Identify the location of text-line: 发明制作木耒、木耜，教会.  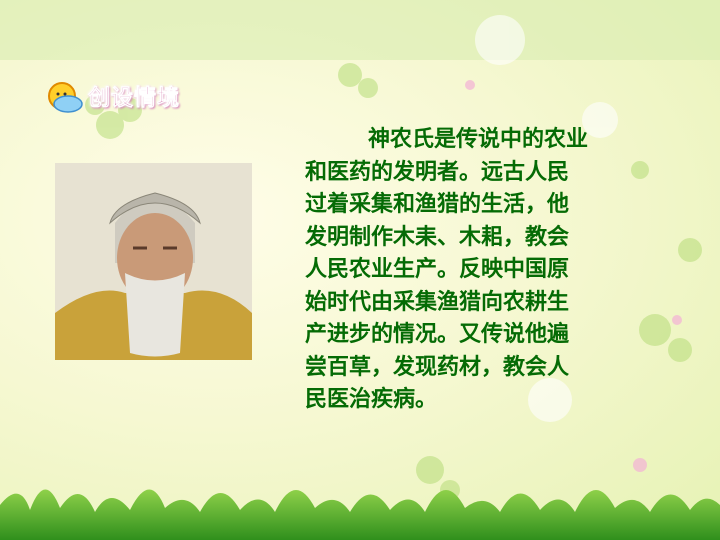
(437, 237).